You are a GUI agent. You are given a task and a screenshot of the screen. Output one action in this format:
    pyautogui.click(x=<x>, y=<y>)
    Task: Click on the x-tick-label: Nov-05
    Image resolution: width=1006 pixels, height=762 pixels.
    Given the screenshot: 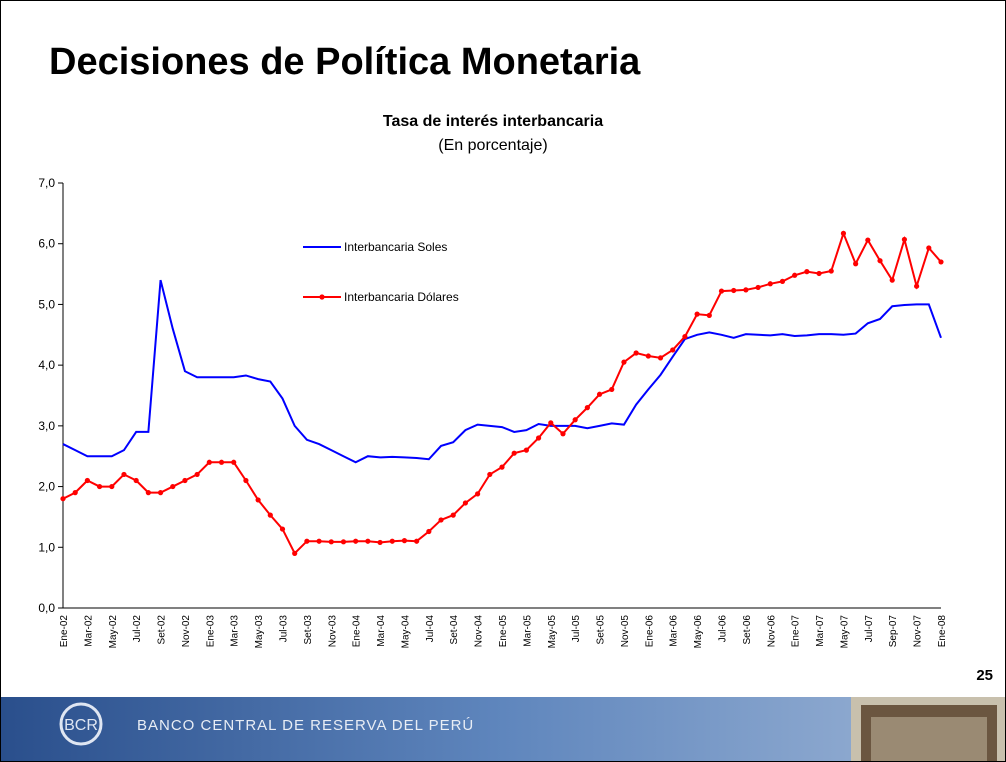 What is the action you would take?
    pyautogui.click(x=625, y=631)
    